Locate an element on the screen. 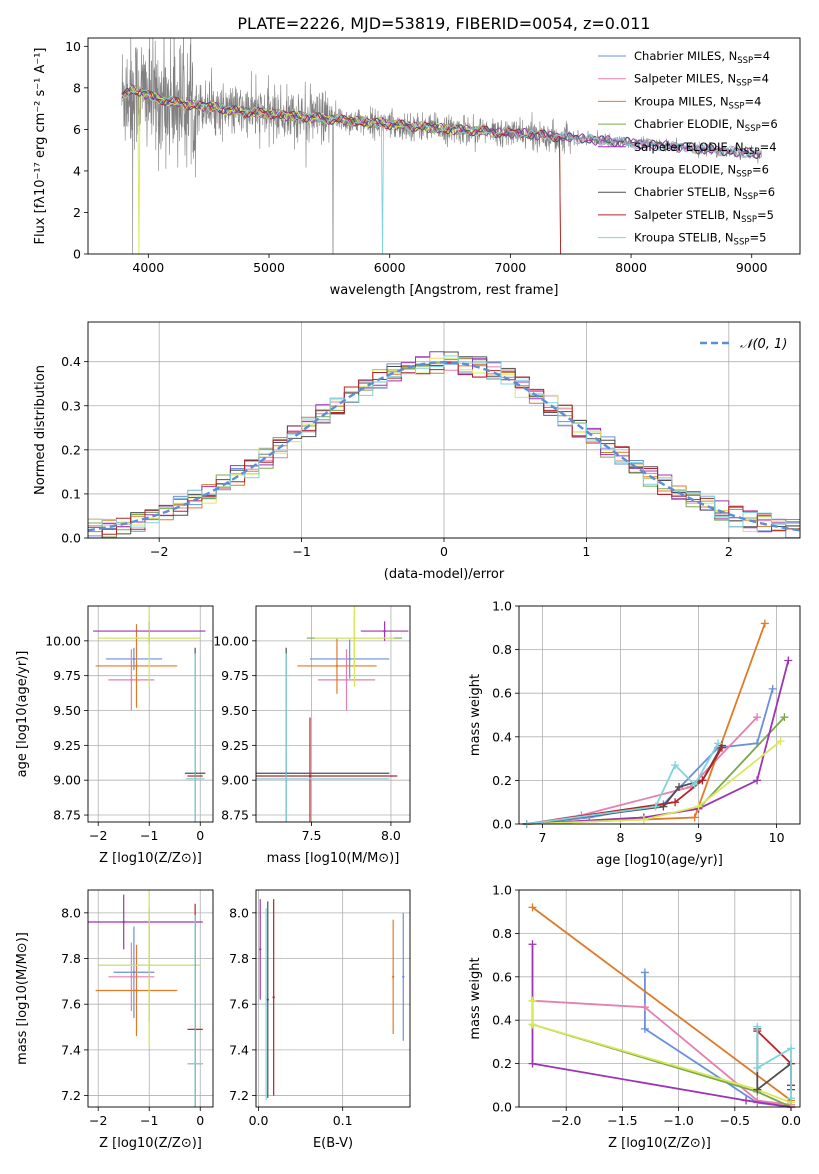  y-tick-label: 8.0 is located at coordinates (71, 912).